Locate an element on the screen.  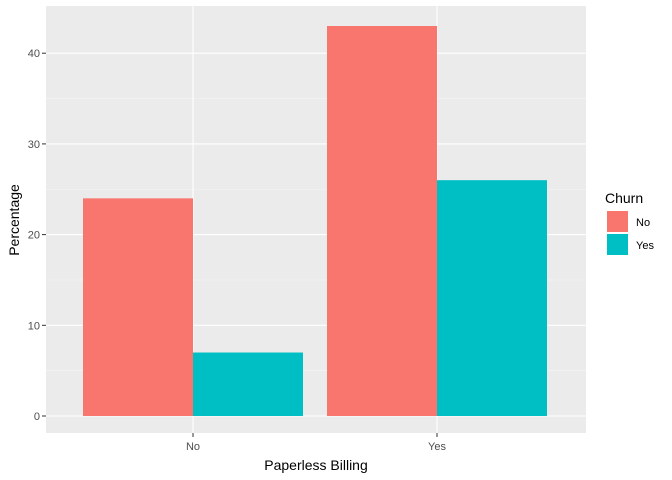
legend-swatch-no is located at coordinates (617, 221).